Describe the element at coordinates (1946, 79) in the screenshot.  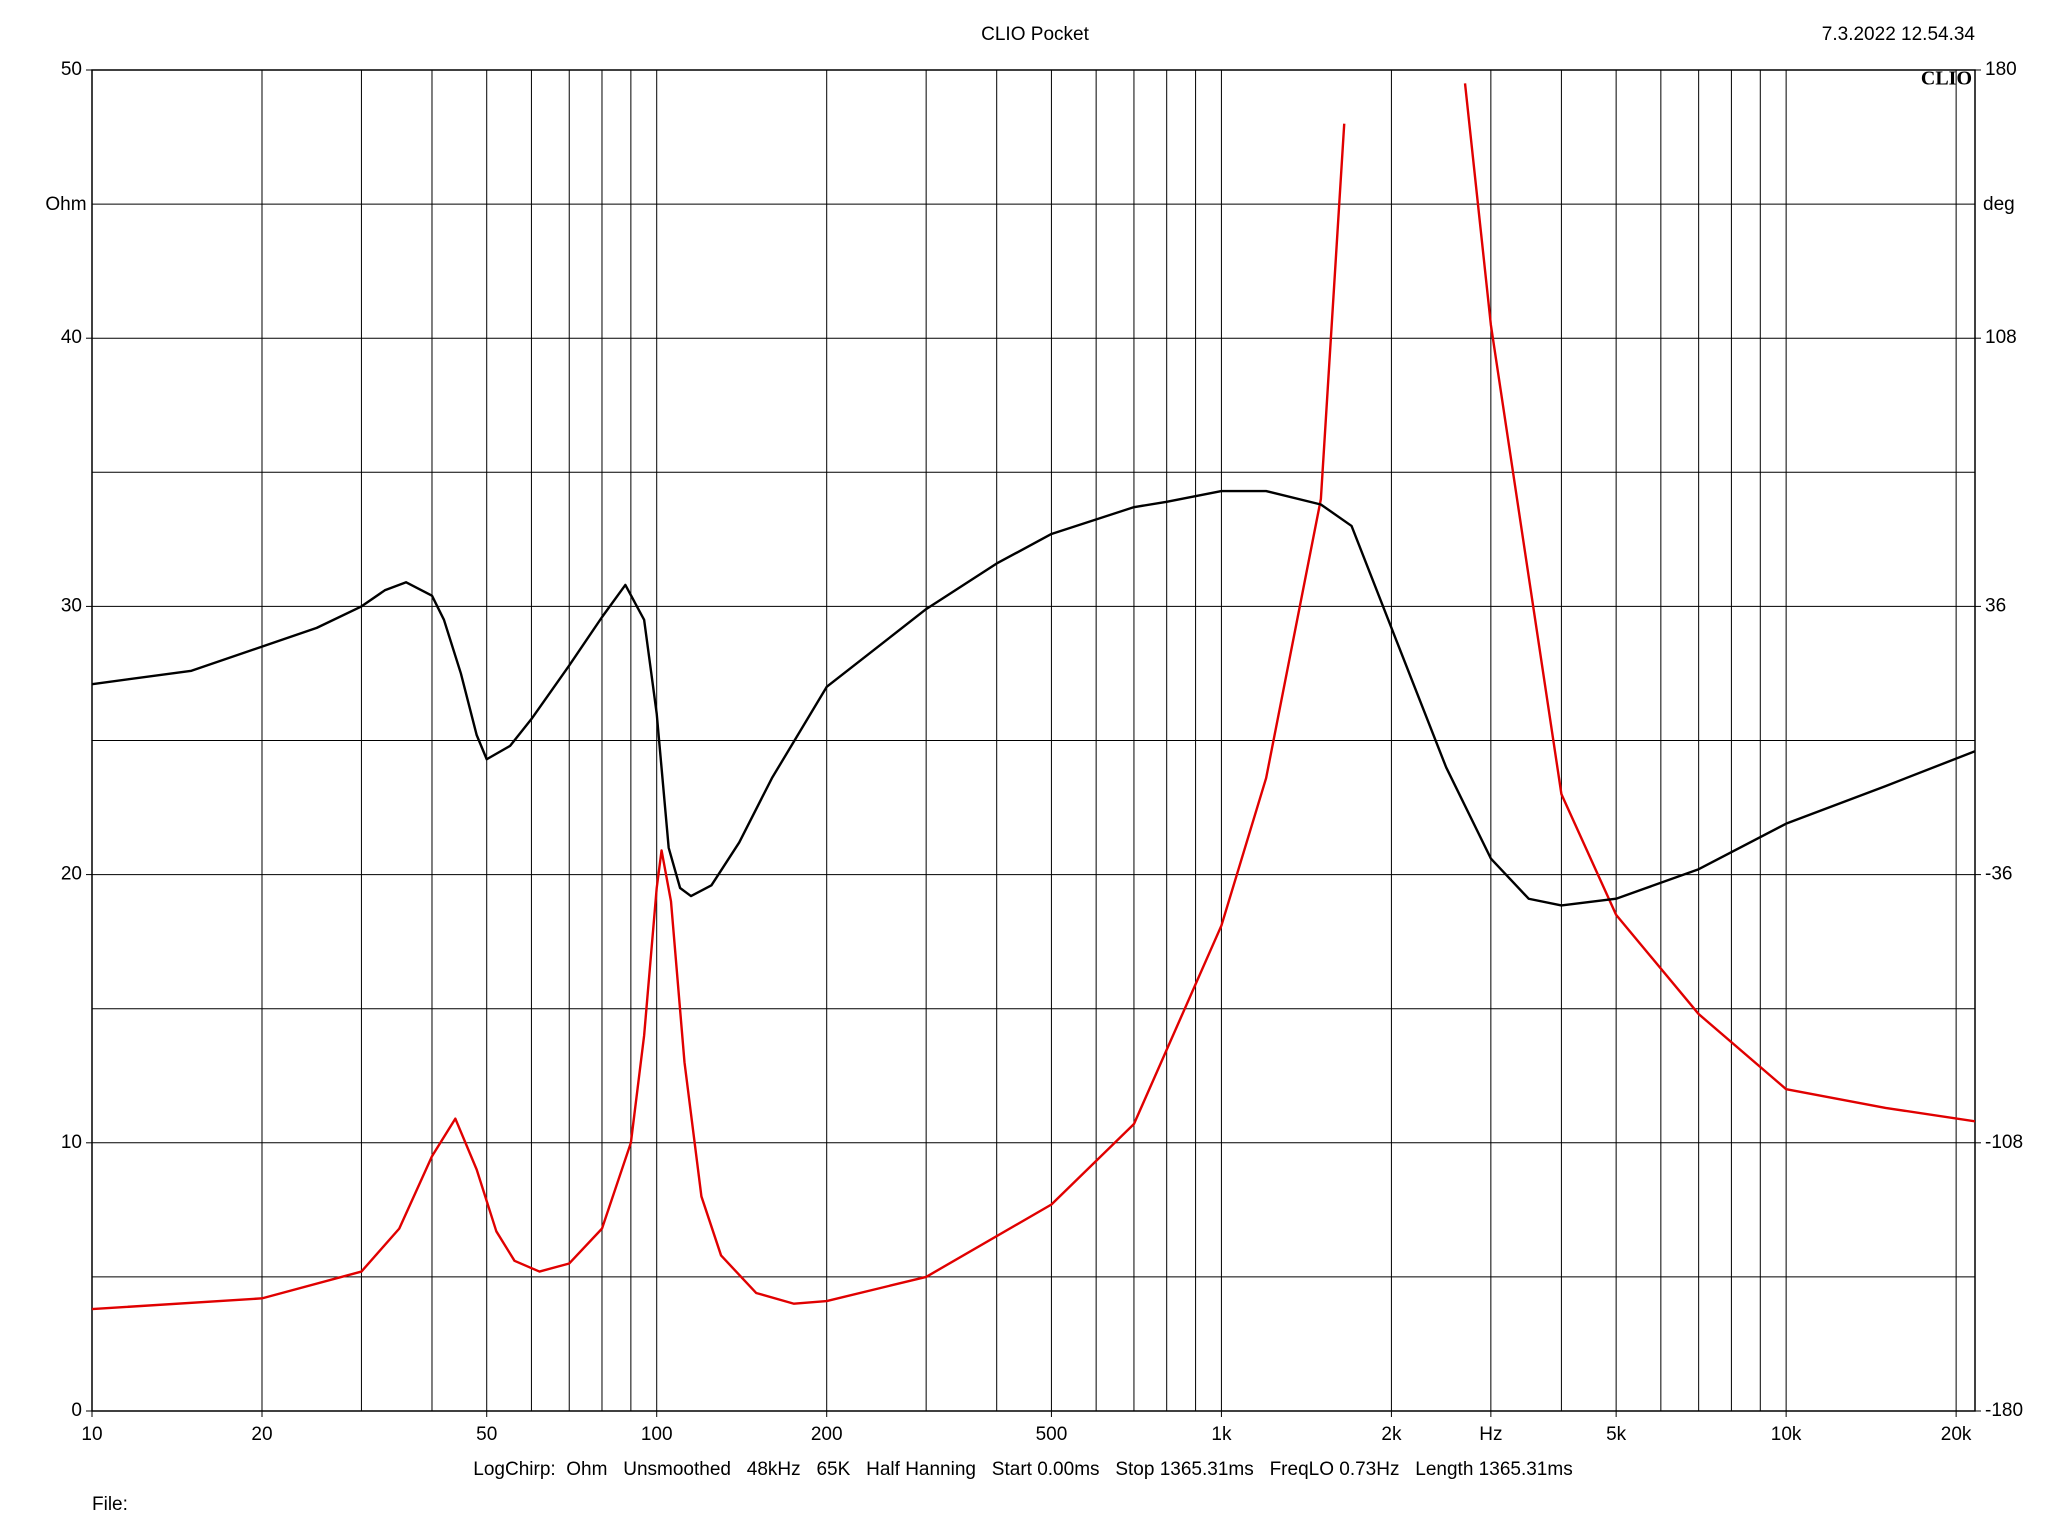
I see `logo: CLIO` at that location.